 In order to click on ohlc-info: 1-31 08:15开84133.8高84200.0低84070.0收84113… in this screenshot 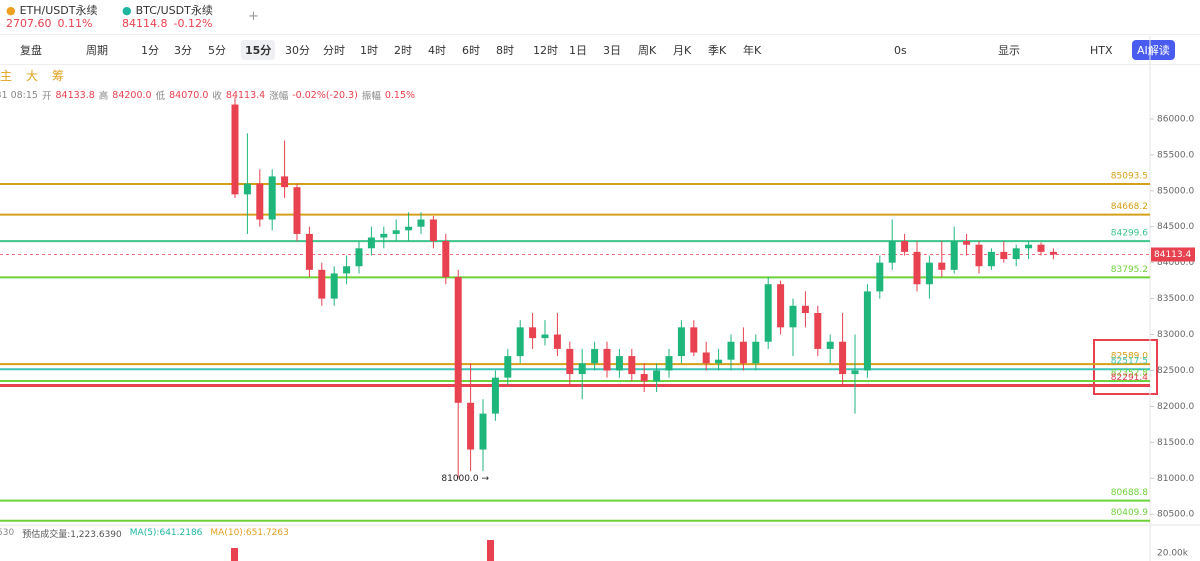, I will do `click(600, 95)`.